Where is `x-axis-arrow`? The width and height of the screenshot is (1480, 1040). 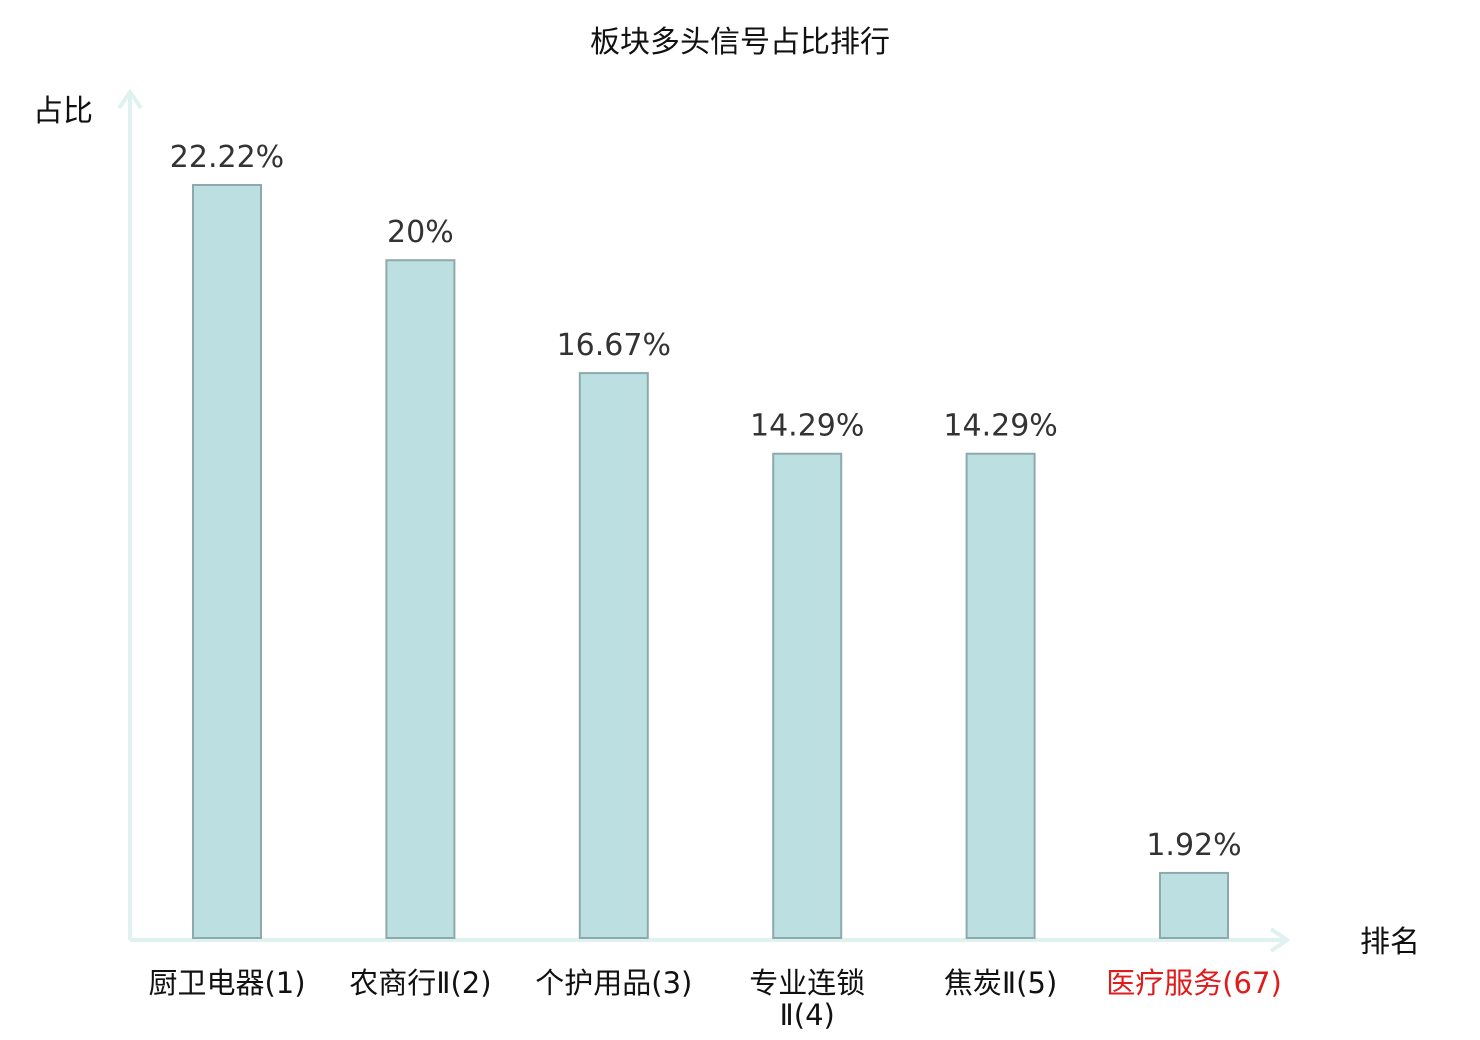 x-axis-arrow is located at coordinates (1280, 940).